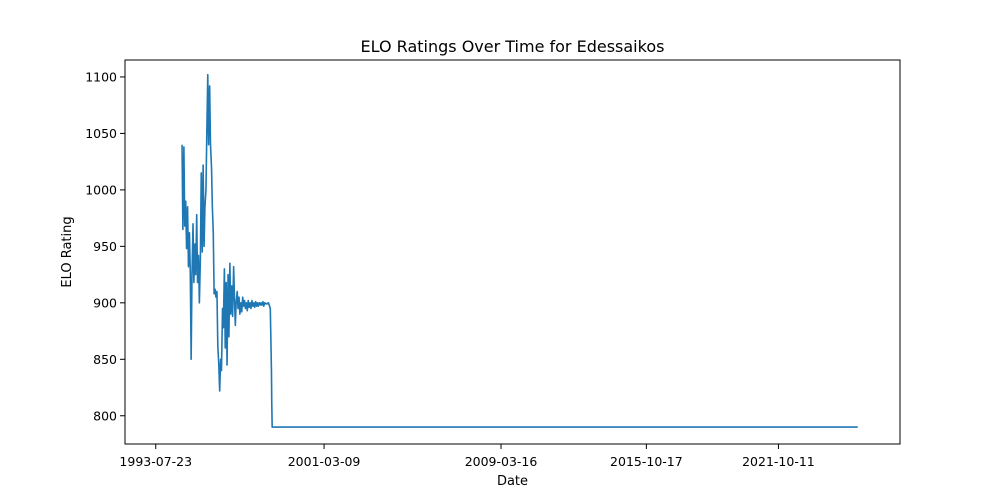 The image size is (1000, 500). Describe the element at coordinates (513, 46) in the screenshot. I see `chart-title: ELO Ratings Over Time for Edessaikos` at that location.